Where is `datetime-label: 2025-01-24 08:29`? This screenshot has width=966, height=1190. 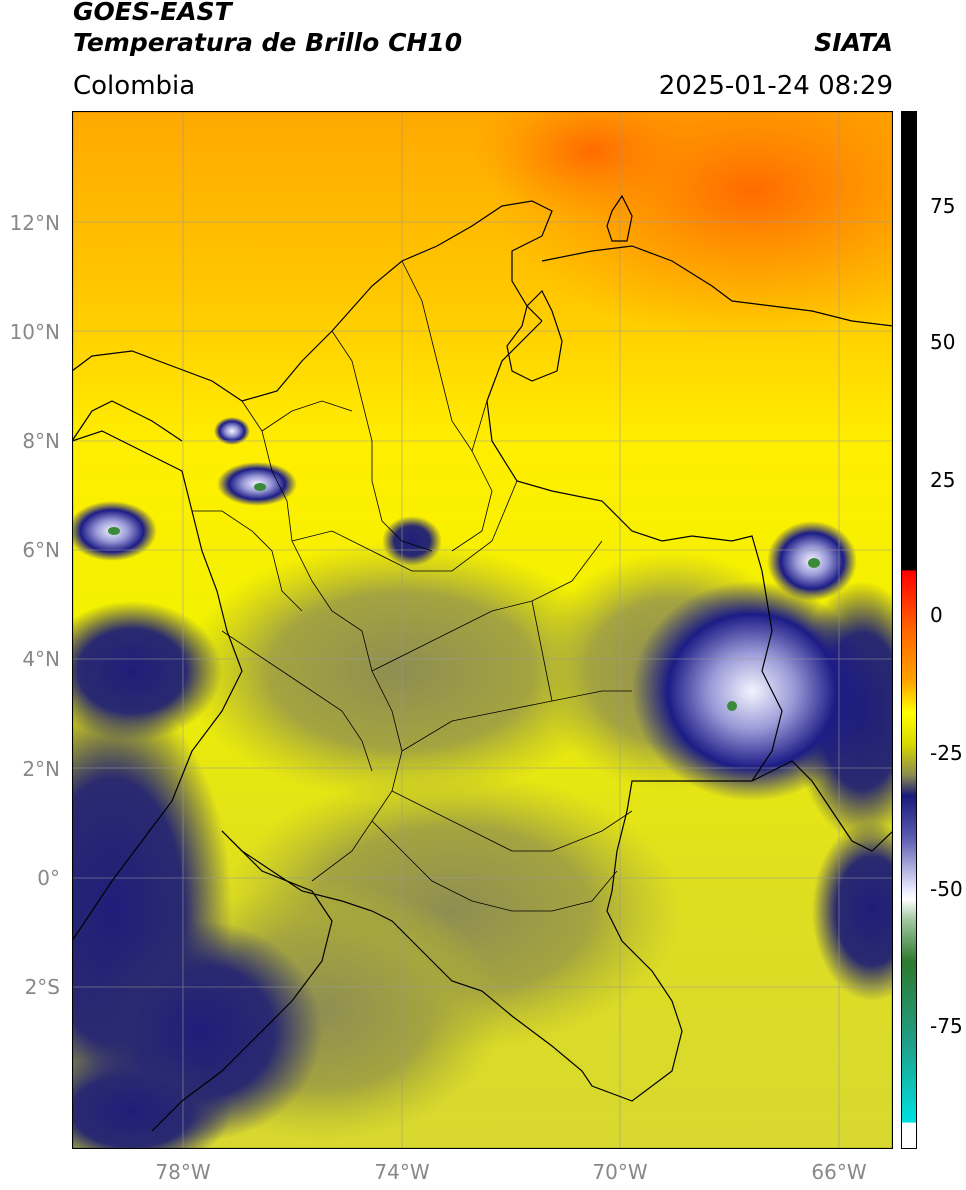 datetime-label: 2025-01-24 08:29 is located at coordinates (775, 86).